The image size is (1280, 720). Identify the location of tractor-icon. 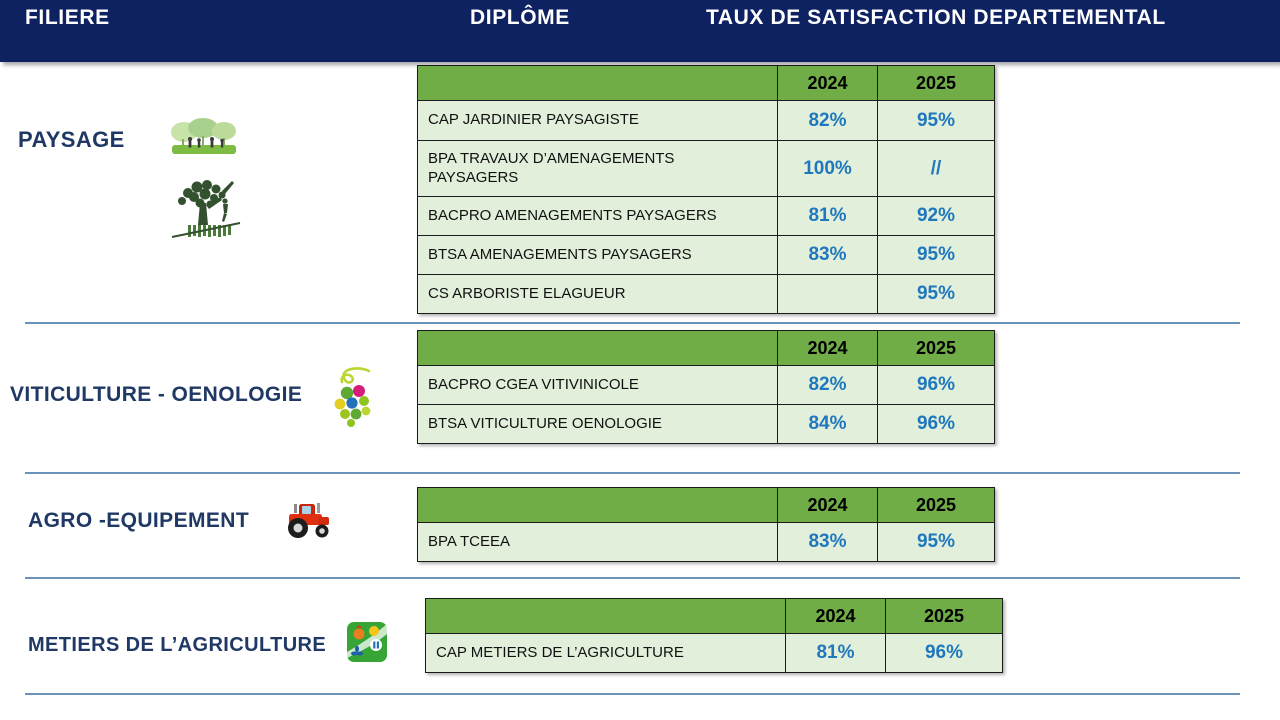
(308, 520).